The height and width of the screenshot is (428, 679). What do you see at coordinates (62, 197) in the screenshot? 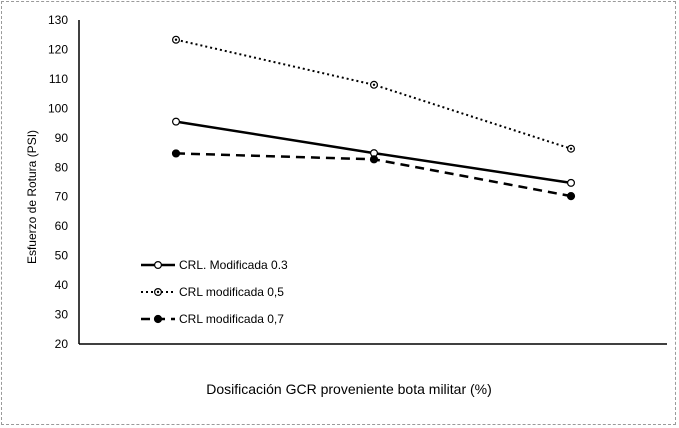
I see `y-tick-label: 70` at bounding box center [62, 197].